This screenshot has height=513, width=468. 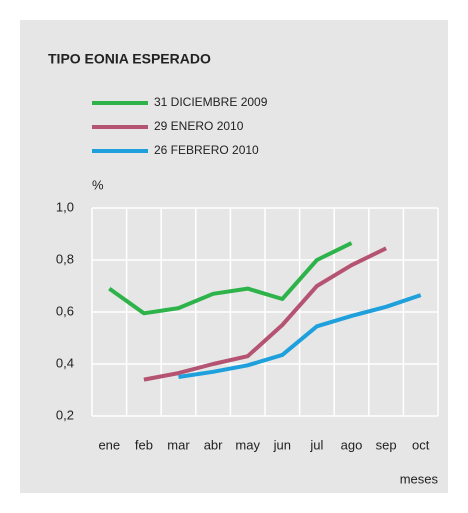 What do you see at coordinates (419, 478) in the screenshot?
I see `x-axis-label: meses` at bounding box center [419, 478].